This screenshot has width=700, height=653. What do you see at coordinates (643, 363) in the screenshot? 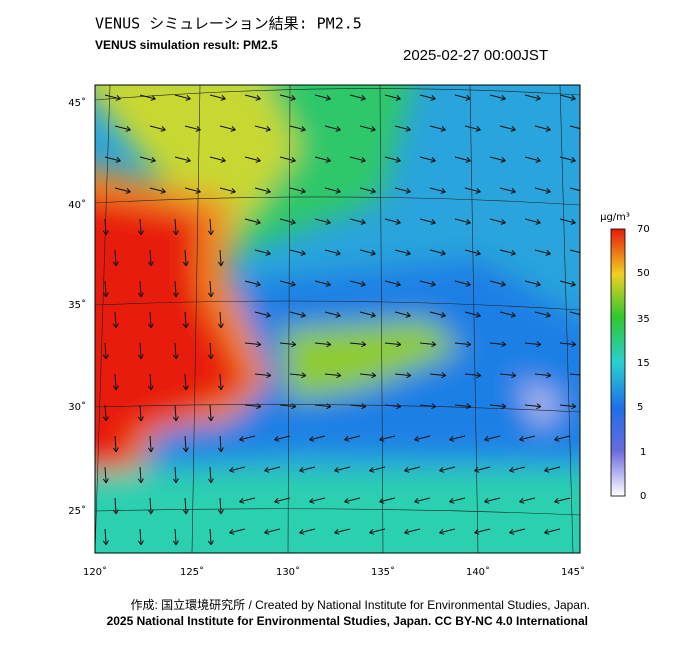
I see `colorbar-label: 15` at bounding box center [643, 363].